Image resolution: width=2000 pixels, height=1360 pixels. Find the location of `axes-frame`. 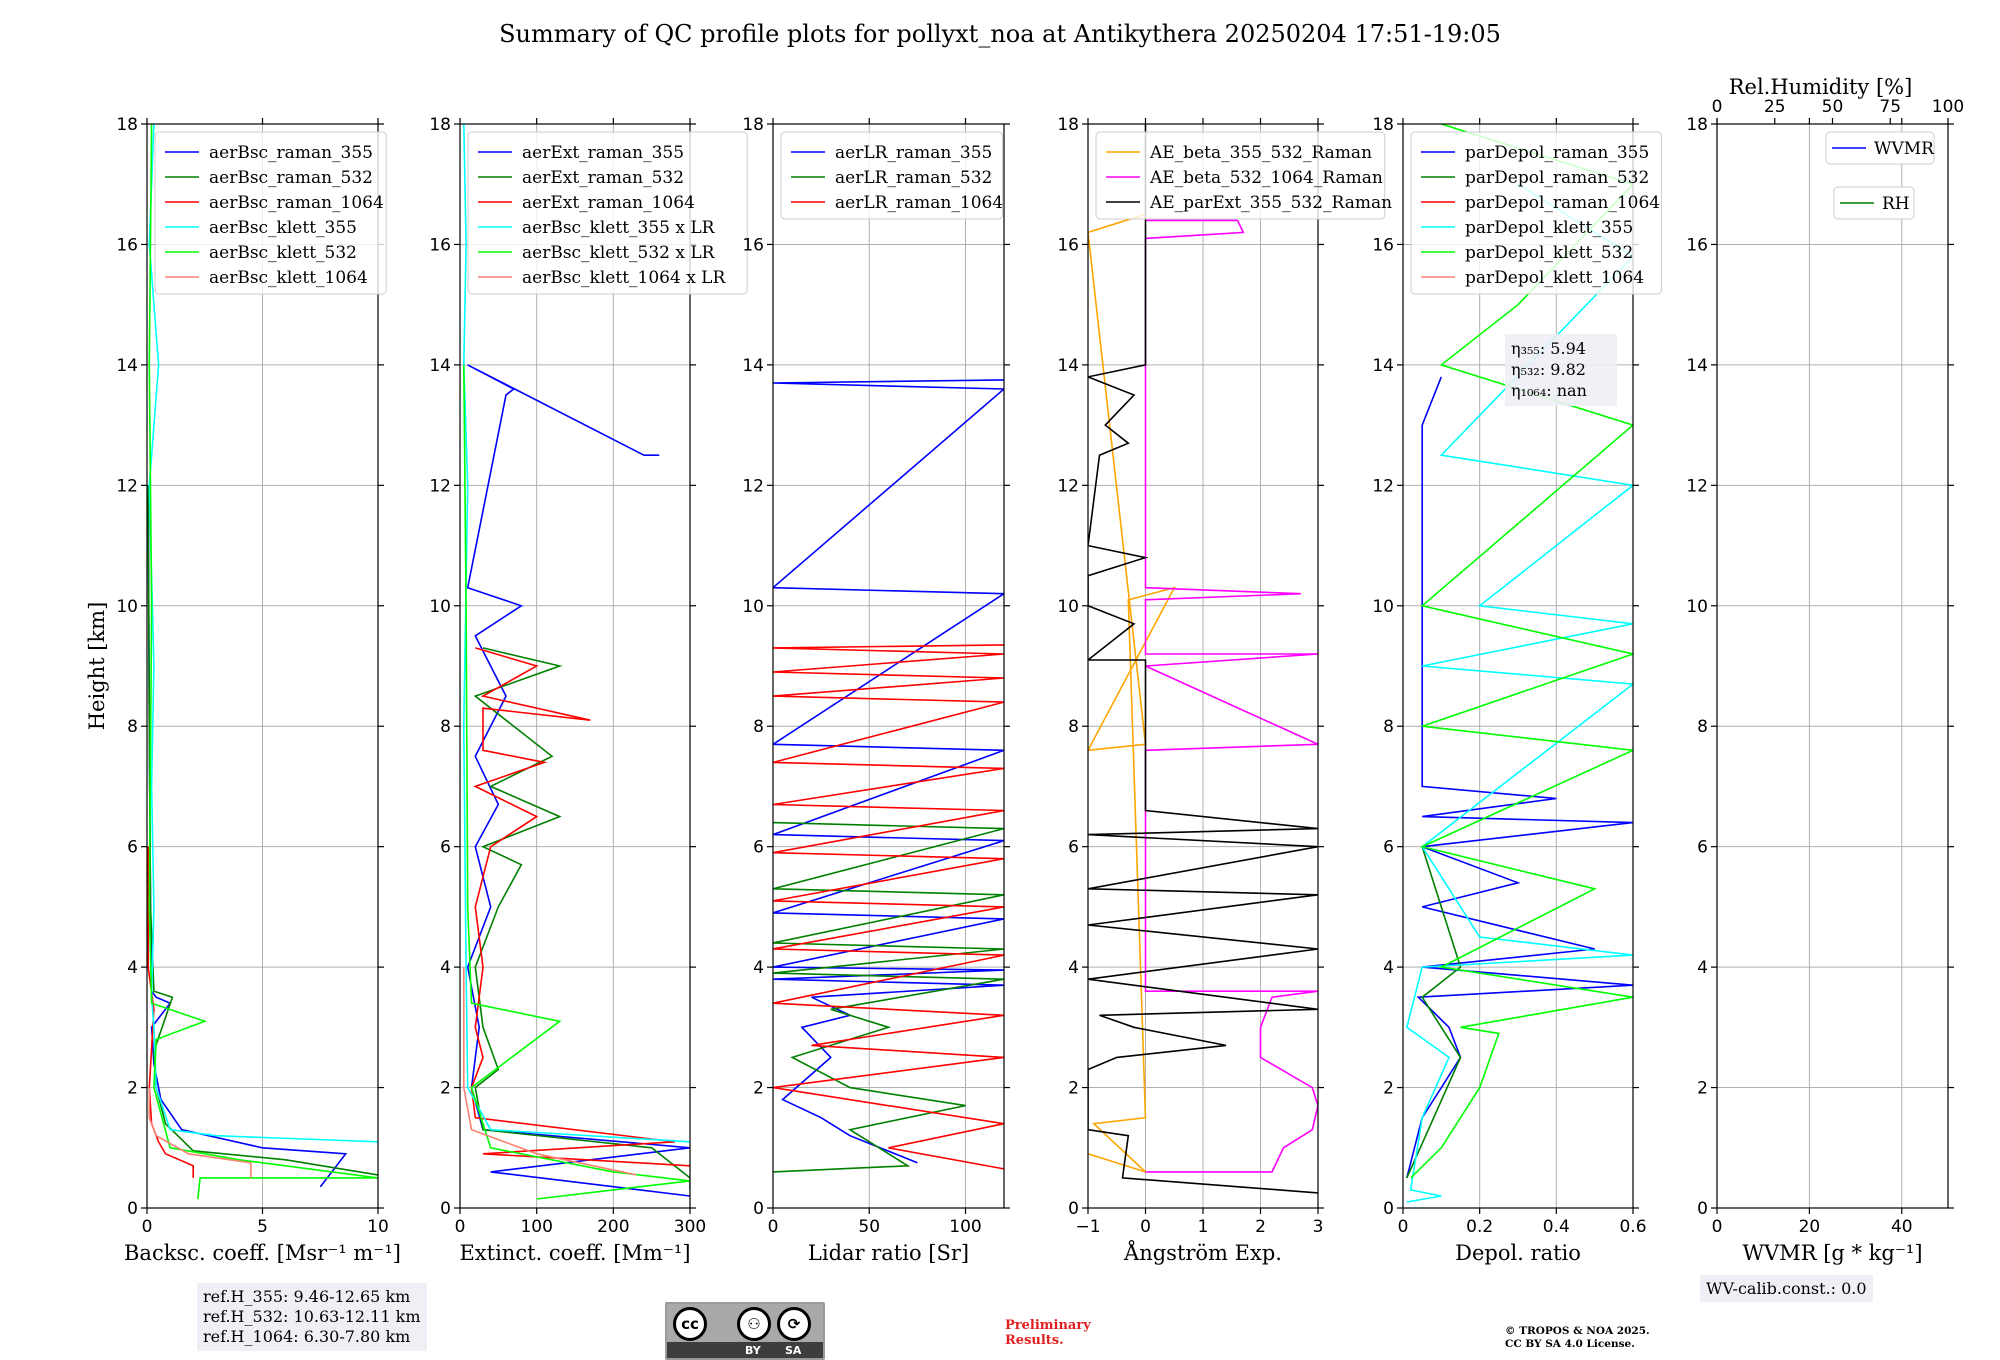

axes-frame is located at coordinates (888, 666).